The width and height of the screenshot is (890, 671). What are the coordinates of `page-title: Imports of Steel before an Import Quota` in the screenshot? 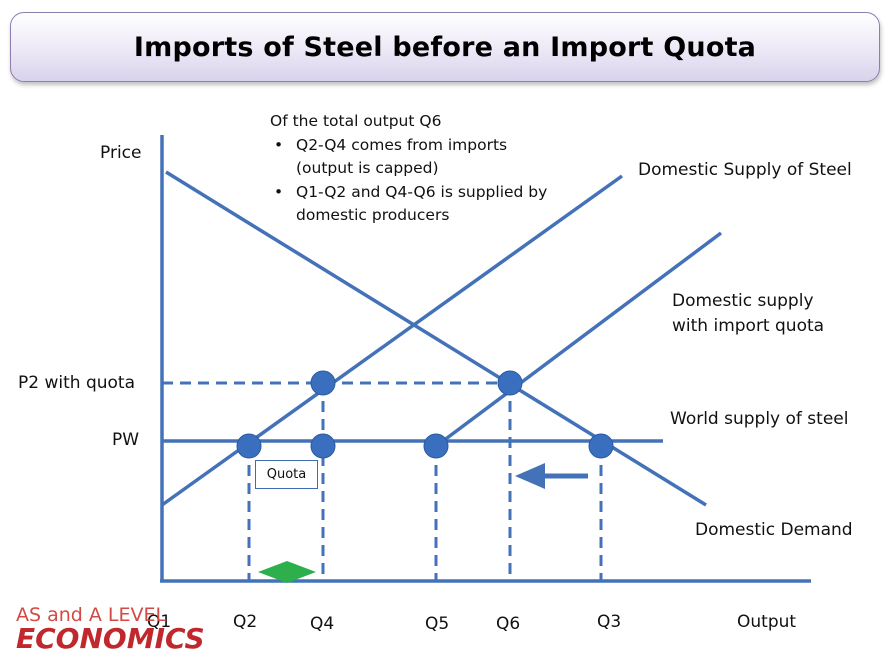 It's located at (445, 47).